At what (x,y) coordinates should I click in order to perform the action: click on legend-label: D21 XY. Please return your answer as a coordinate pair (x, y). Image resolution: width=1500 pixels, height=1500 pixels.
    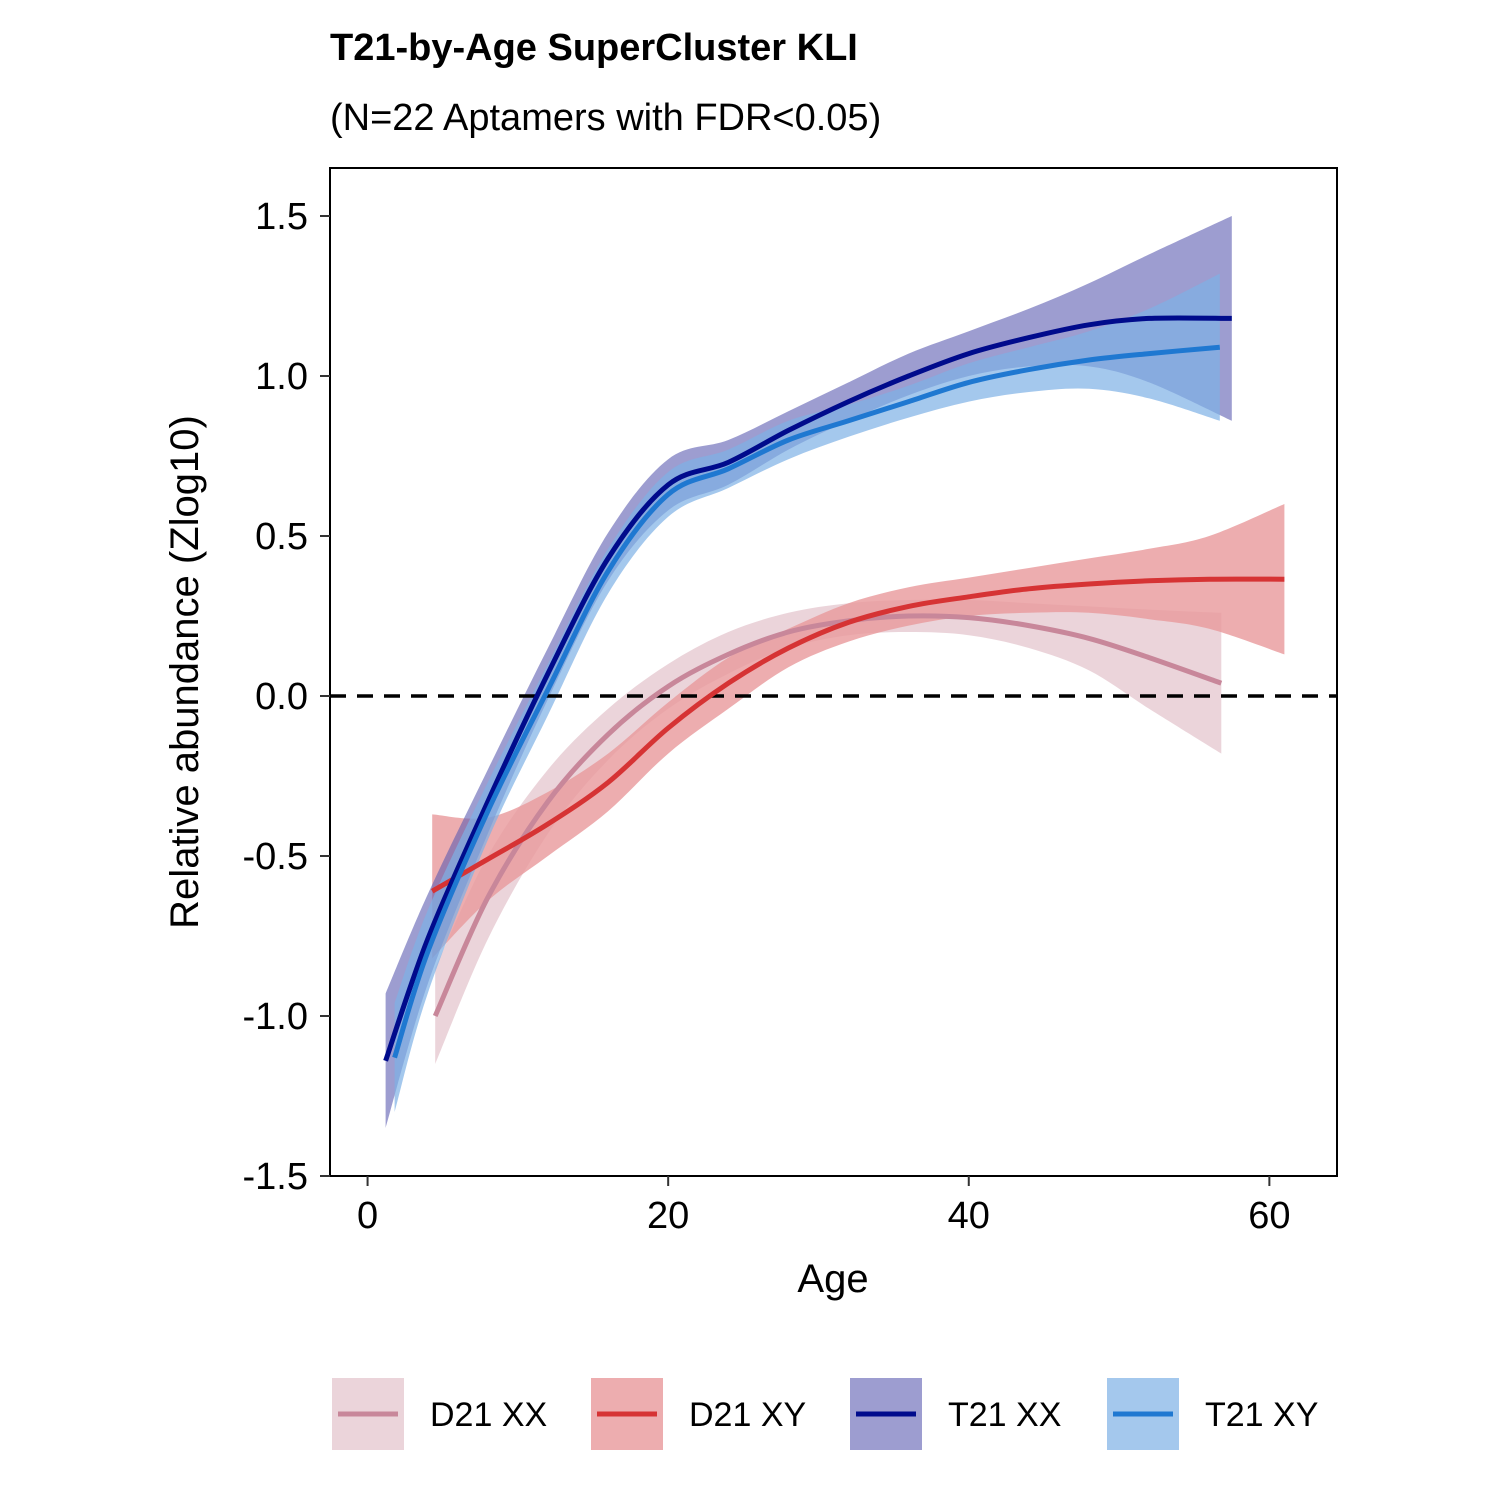
    Looking at the image, I should click on (747, 1415).